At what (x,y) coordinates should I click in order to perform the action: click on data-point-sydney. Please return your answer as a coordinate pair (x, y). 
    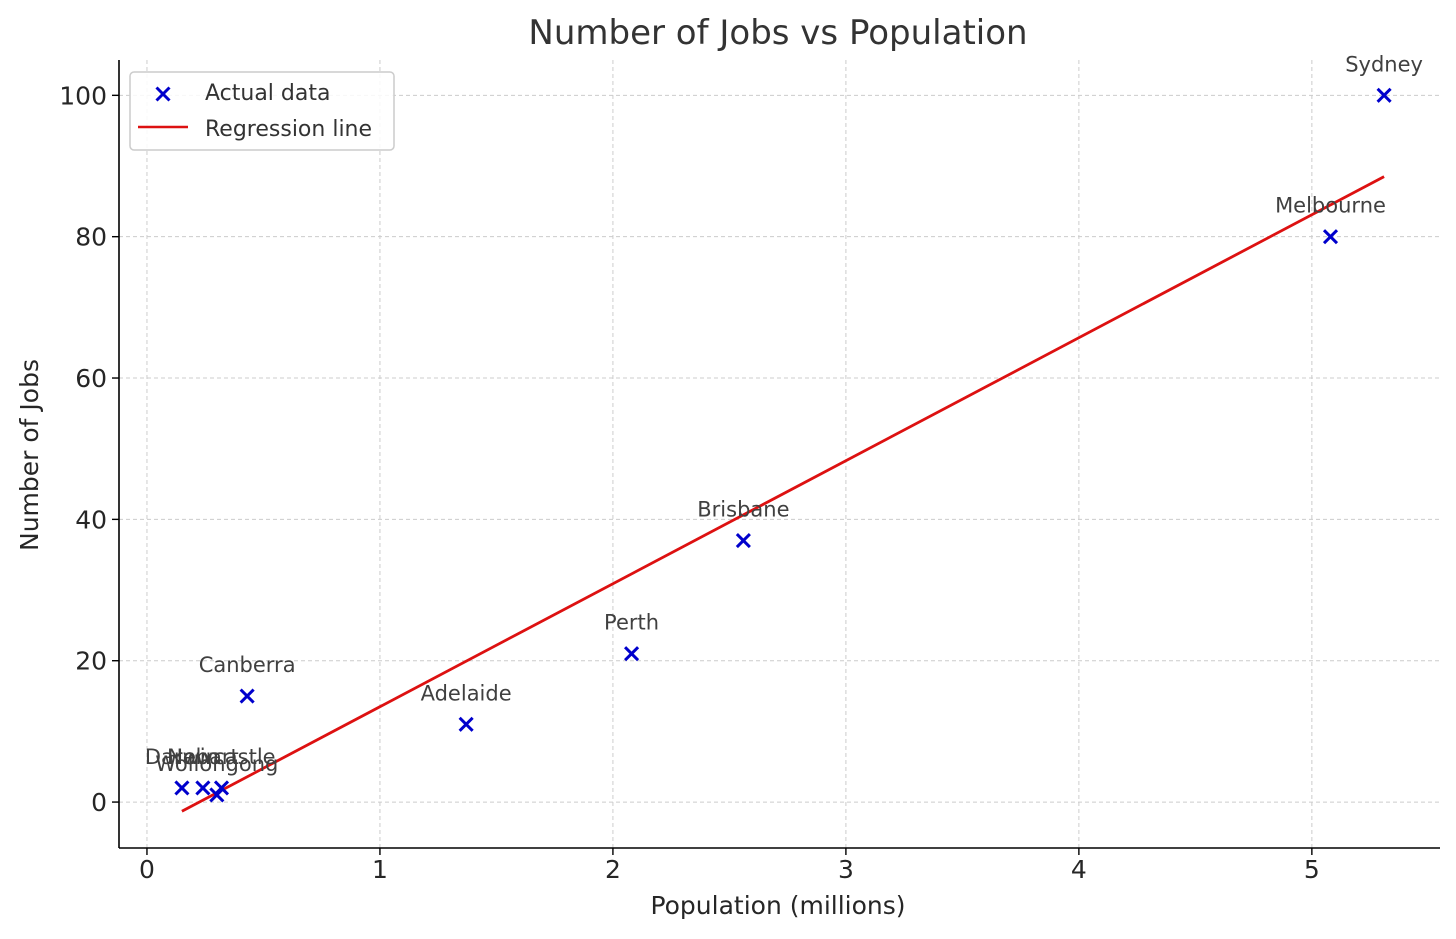
    Looking at the image, I should click on (1384, 95).